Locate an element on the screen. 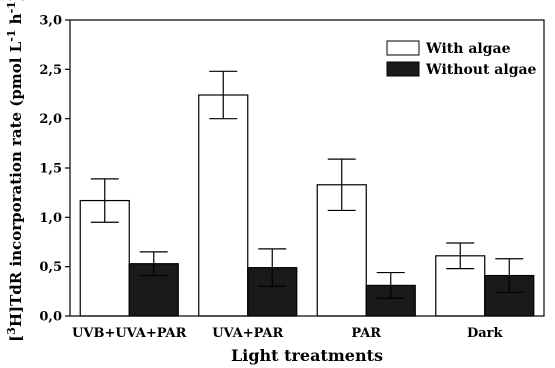  y-tick-label: 3,0 is located at coordinates (50, 21).